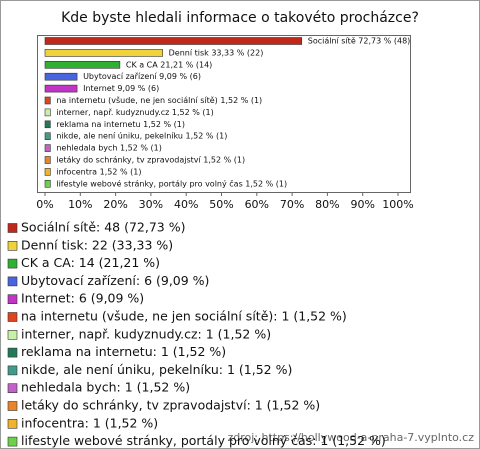  I want to click on x-tick-label: 10%, so click(80, 204).